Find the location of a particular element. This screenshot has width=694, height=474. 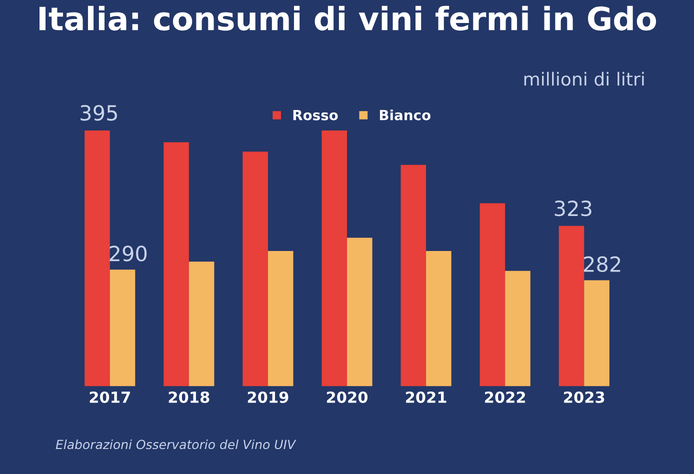

text: Elaborazioni Osservatorio del Vino UIV is located at coordinates (176, 445).